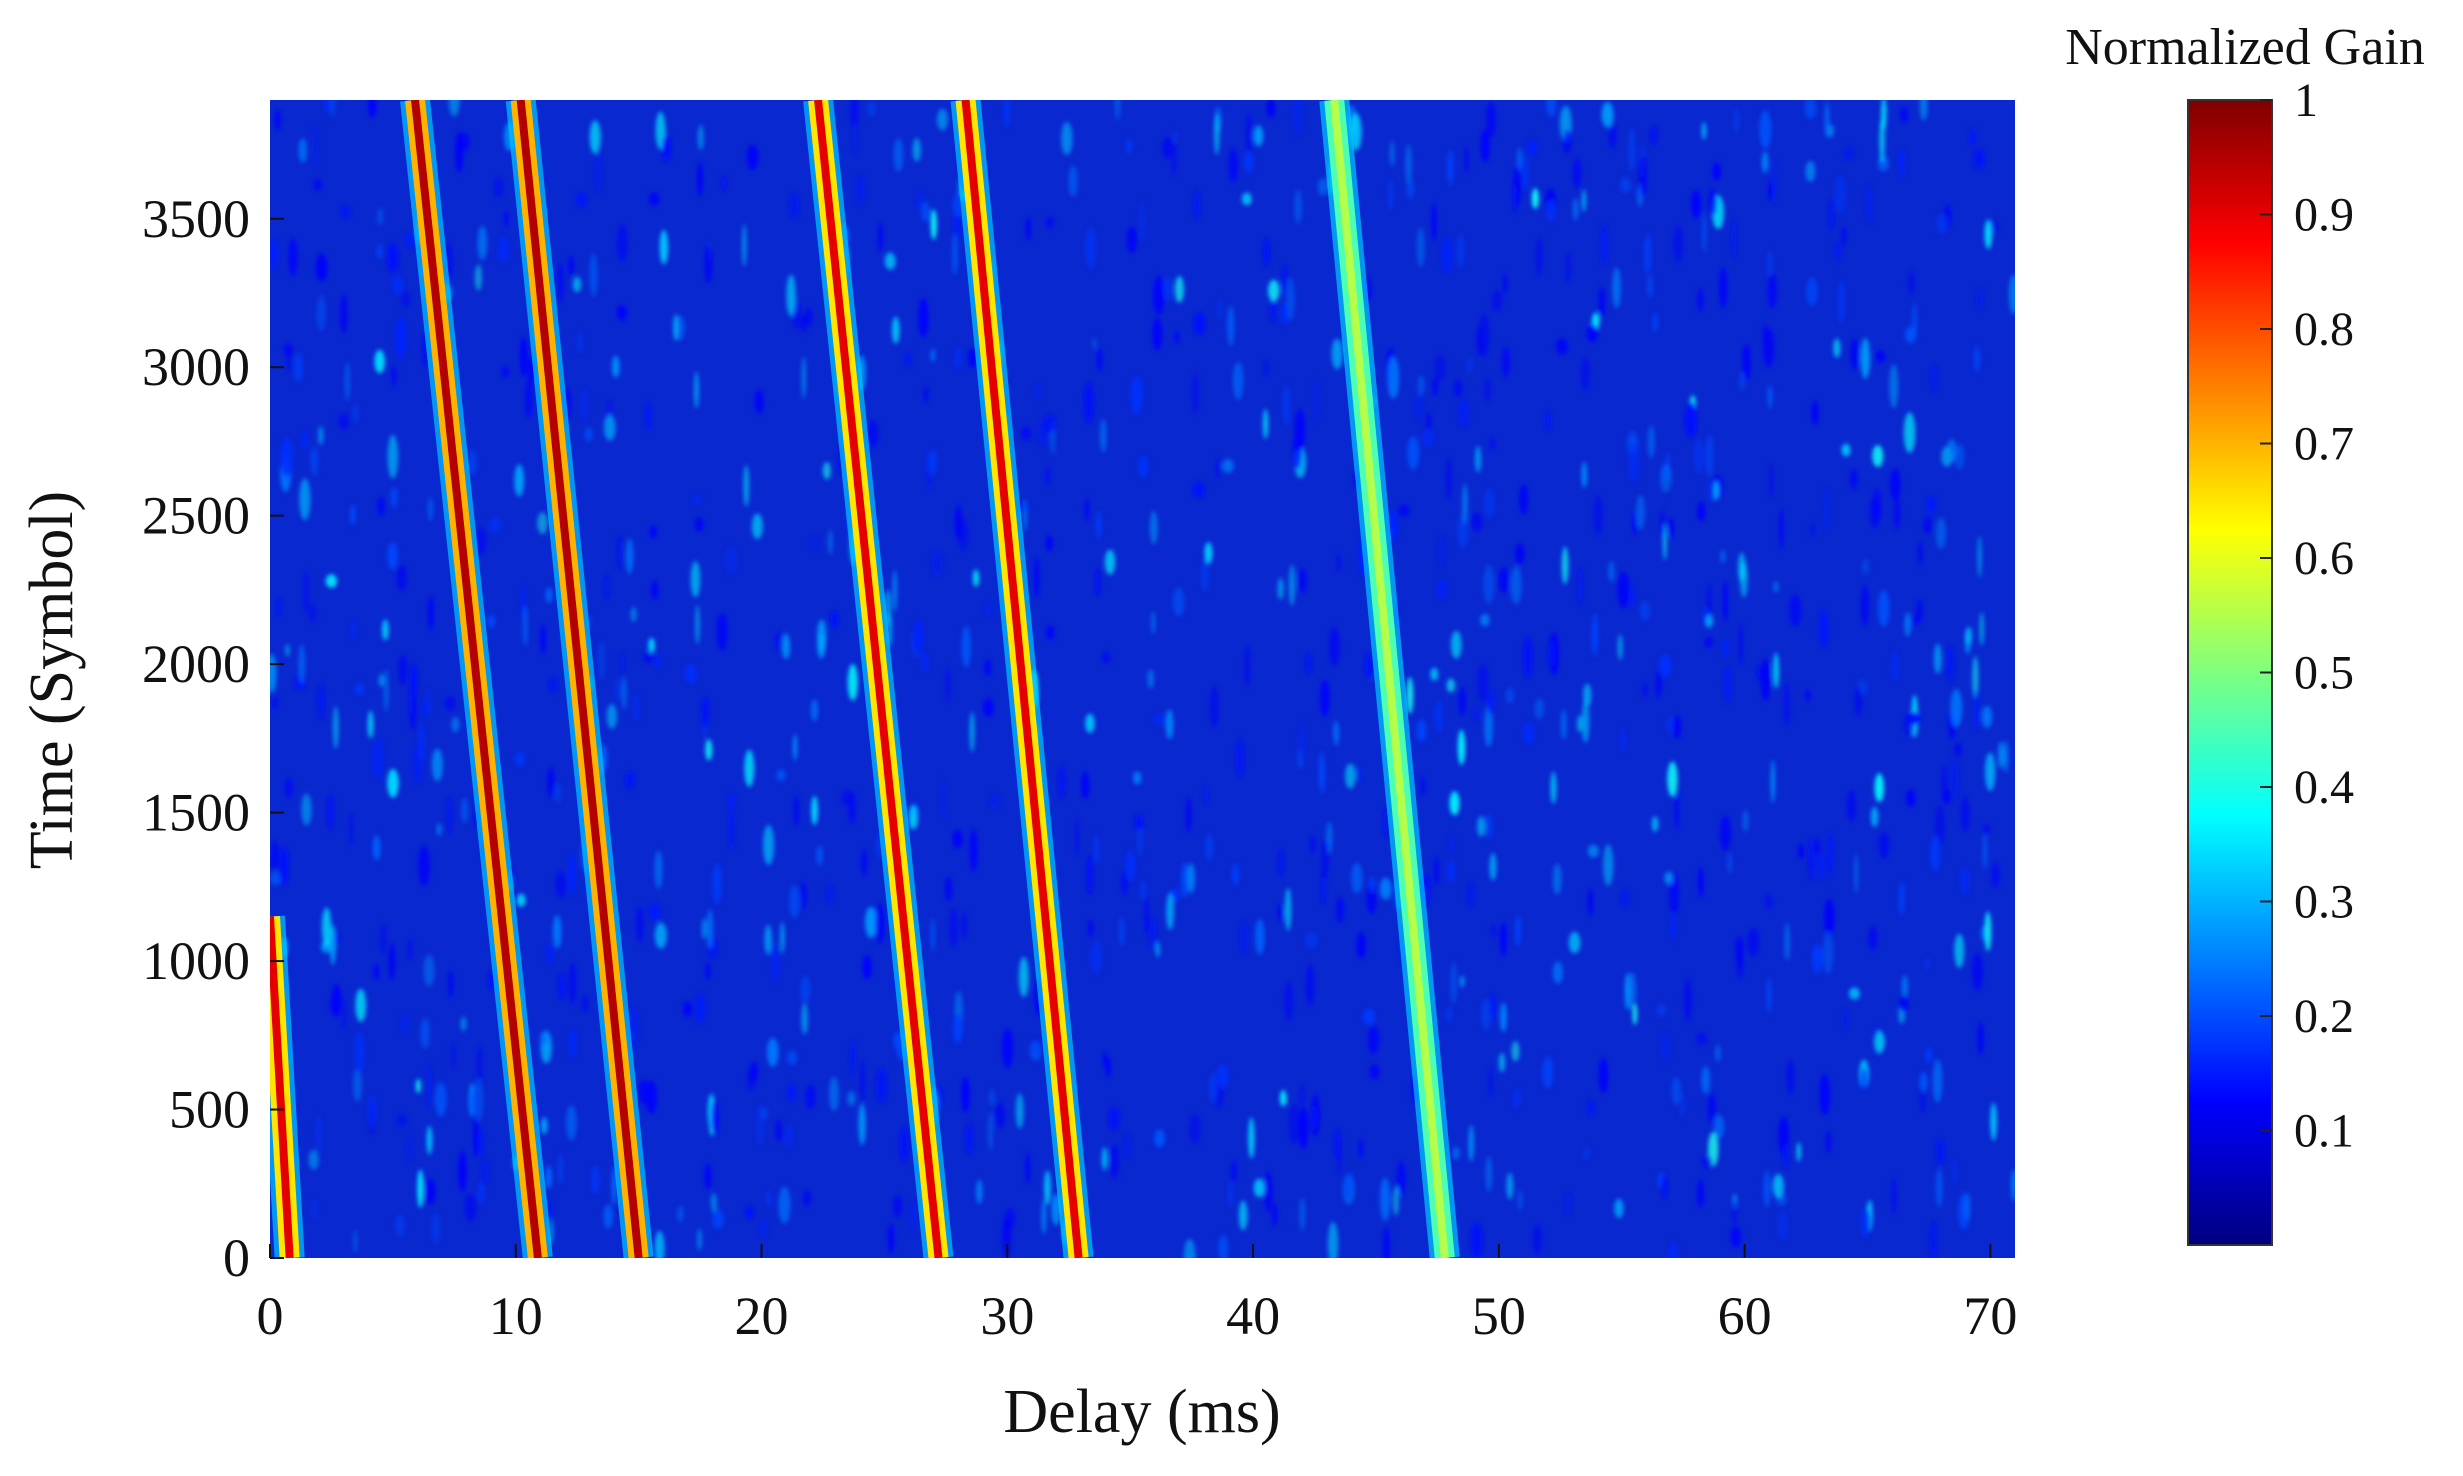 Image resolution: width=2463 pixels, height=1476 pixels. I want to click on x-axis-label: Delay (ms), so click(1141, 1412).